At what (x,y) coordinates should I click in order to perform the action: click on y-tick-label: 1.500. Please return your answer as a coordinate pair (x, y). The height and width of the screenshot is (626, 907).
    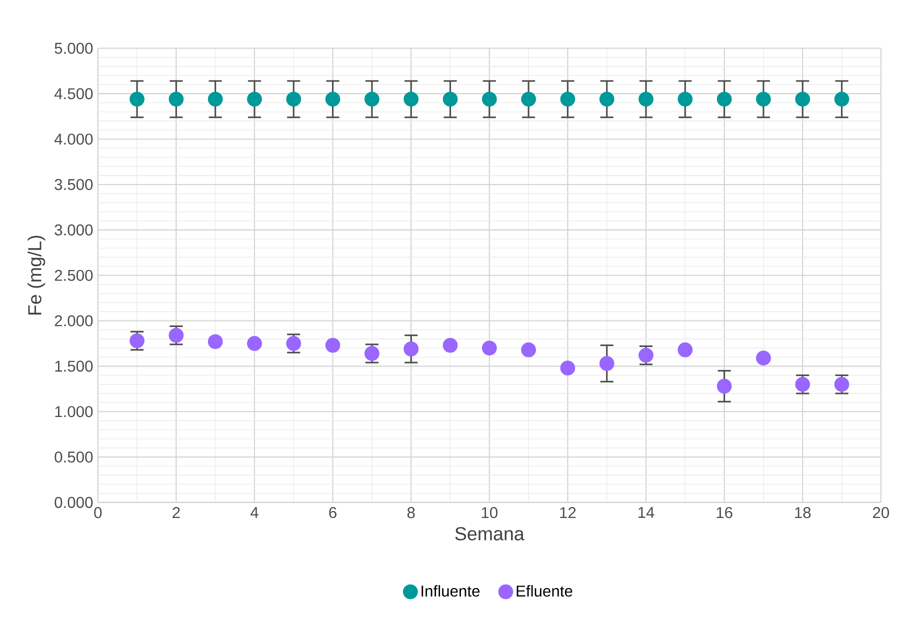
    Looking at the image, I should click on (74, 366).